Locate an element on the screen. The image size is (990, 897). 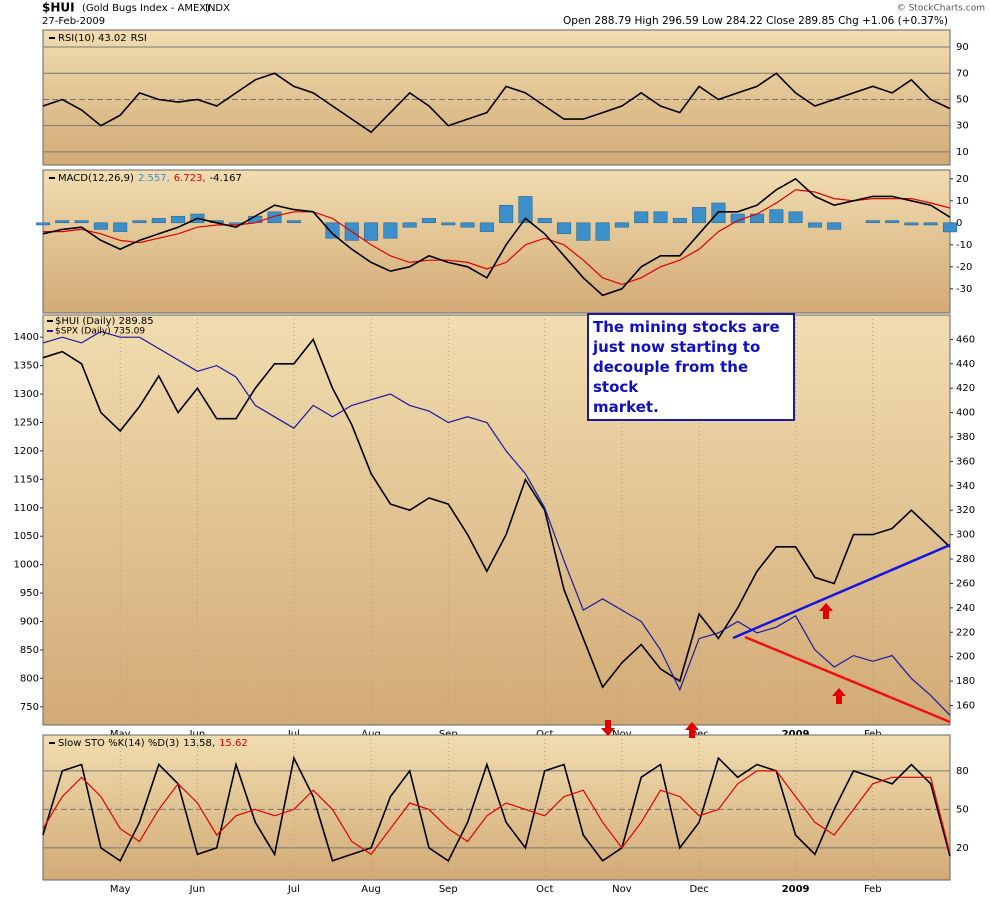
x-tick-label: Jun is located at coordinates (197, 889).